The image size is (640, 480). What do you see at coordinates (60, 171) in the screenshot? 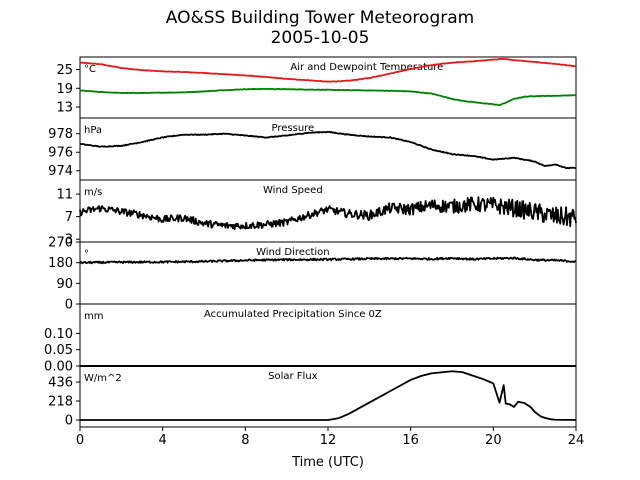
I see `ytick-label-pres: 974` at bounding box center [60, 171].